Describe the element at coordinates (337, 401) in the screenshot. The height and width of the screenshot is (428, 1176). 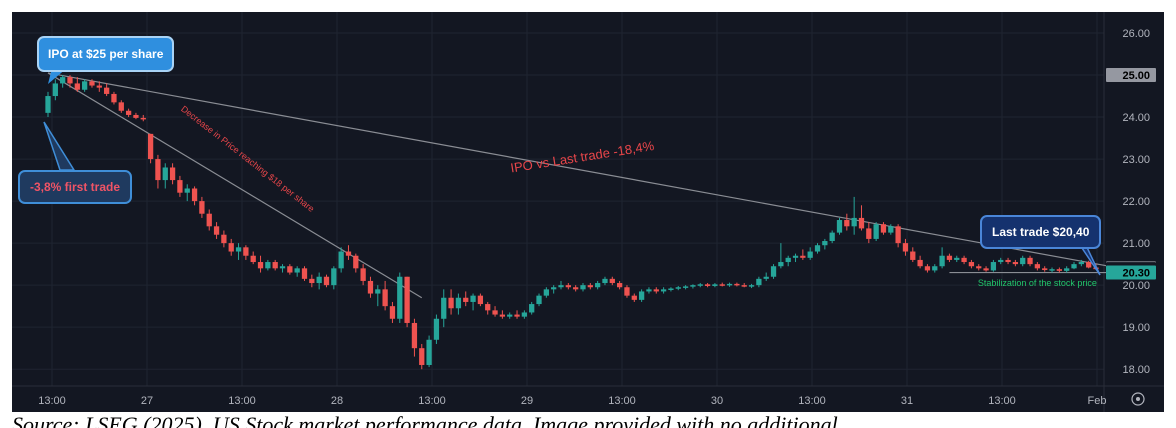
I see `x-tick-label-3: 28` at that location.